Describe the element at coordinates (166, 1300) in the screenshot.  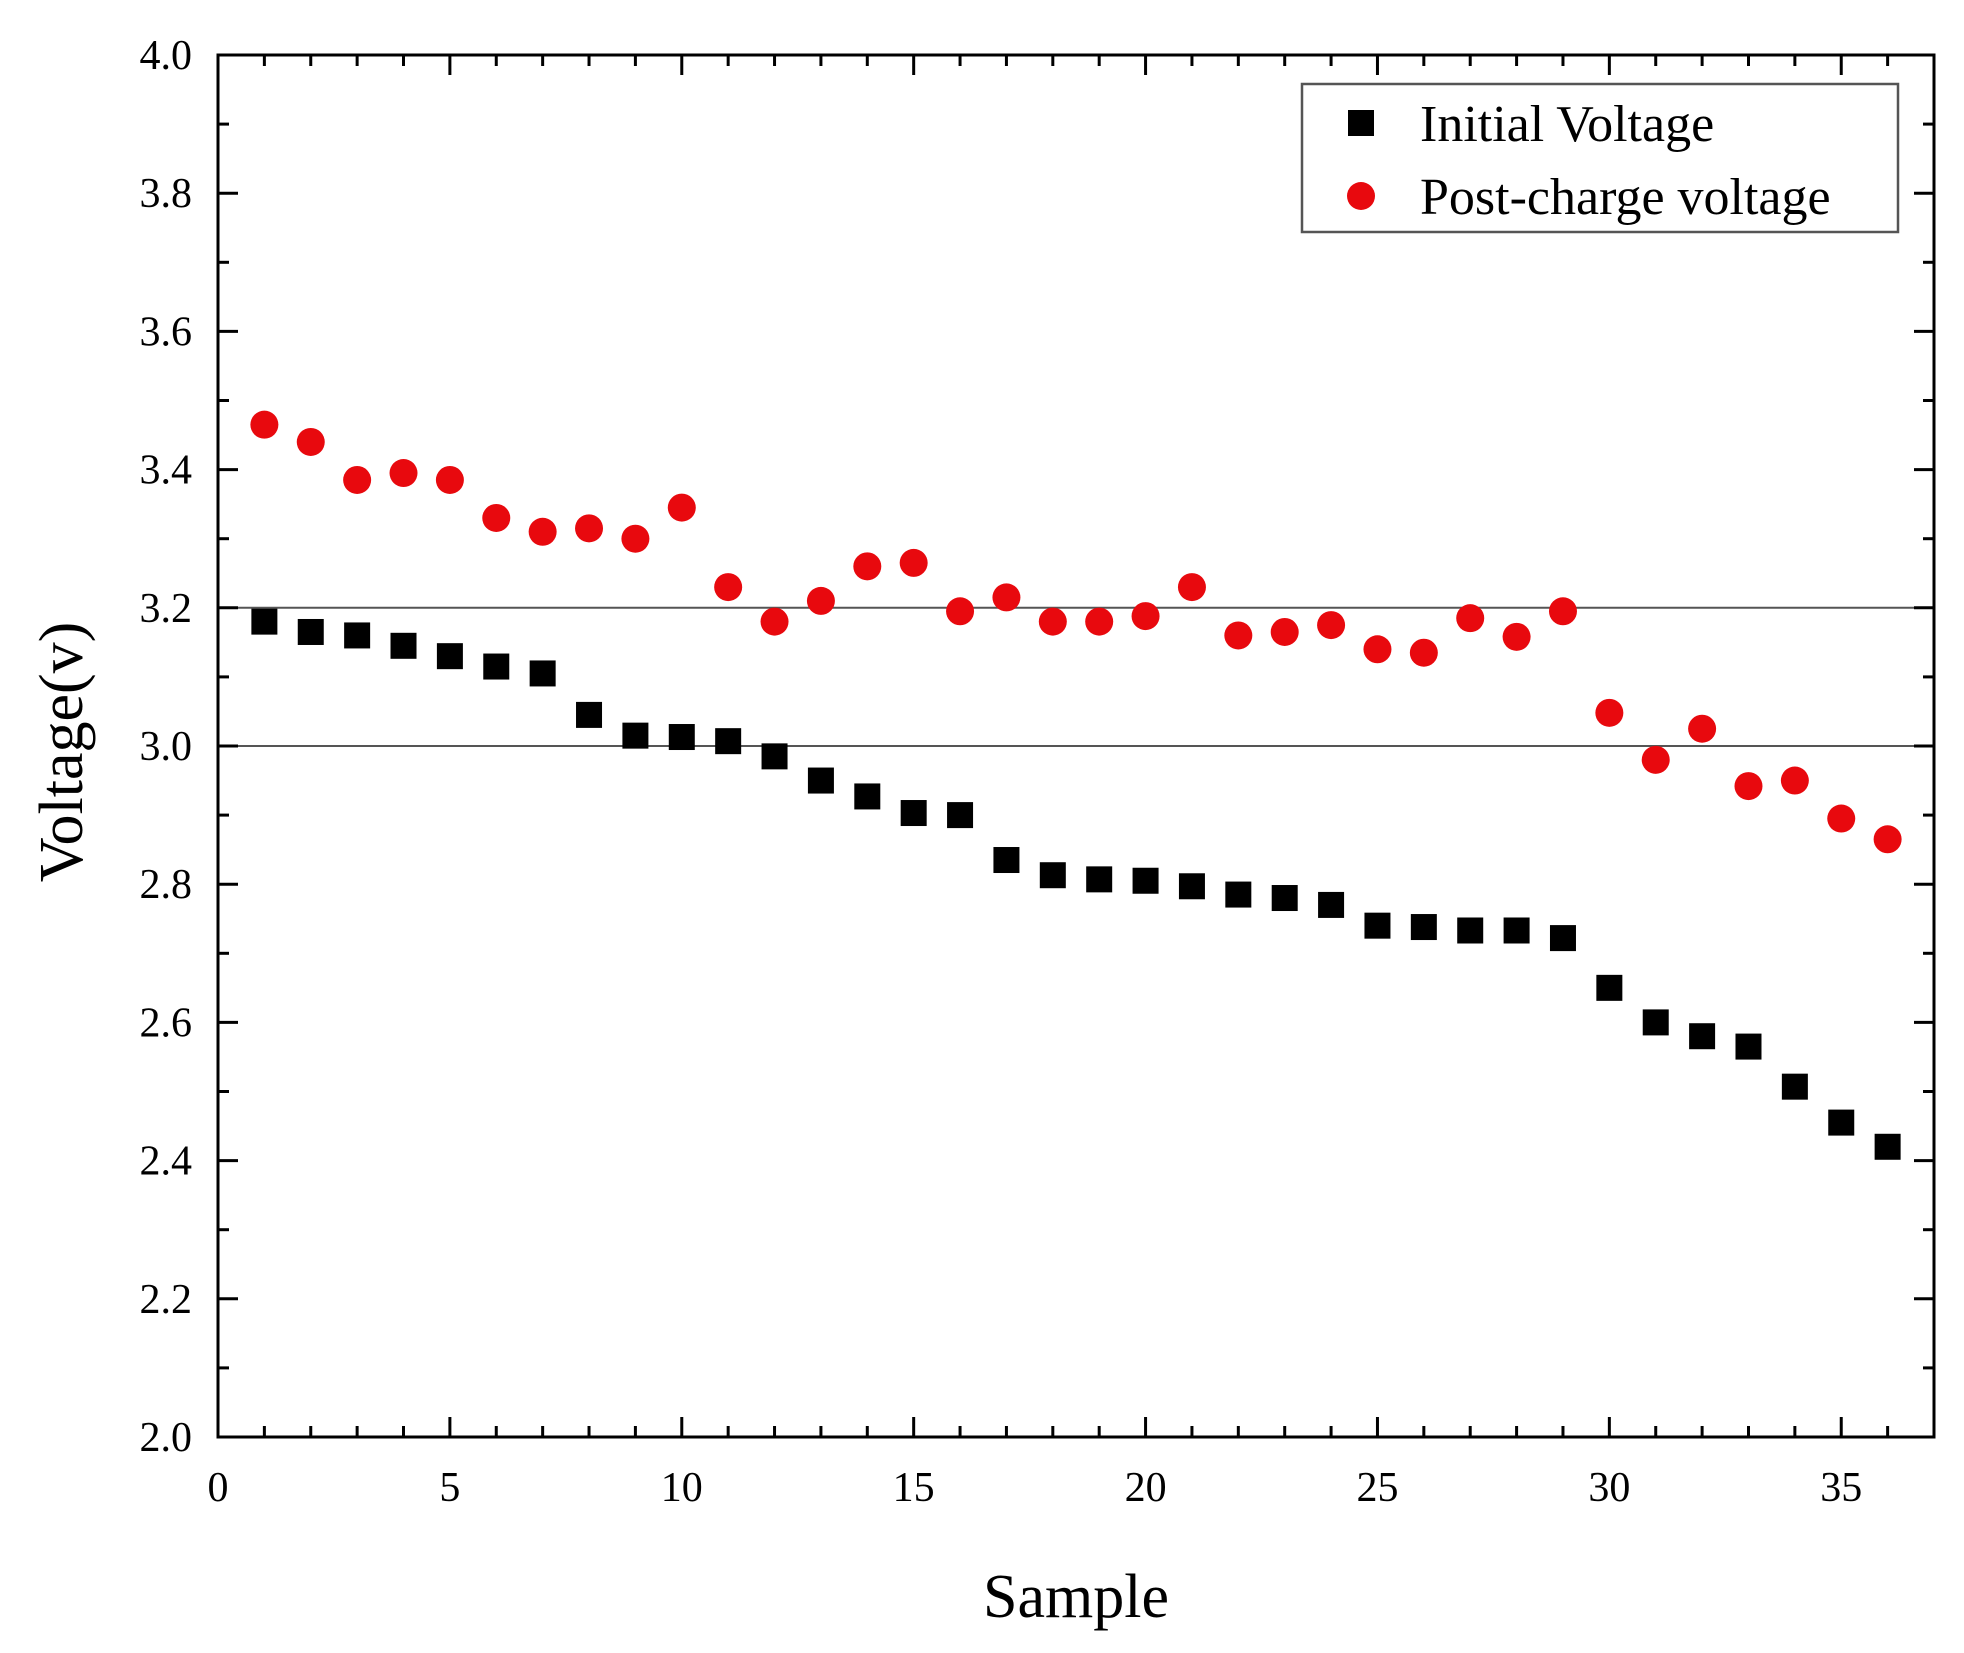
I see `y-tick-label: 2.2` at that location.